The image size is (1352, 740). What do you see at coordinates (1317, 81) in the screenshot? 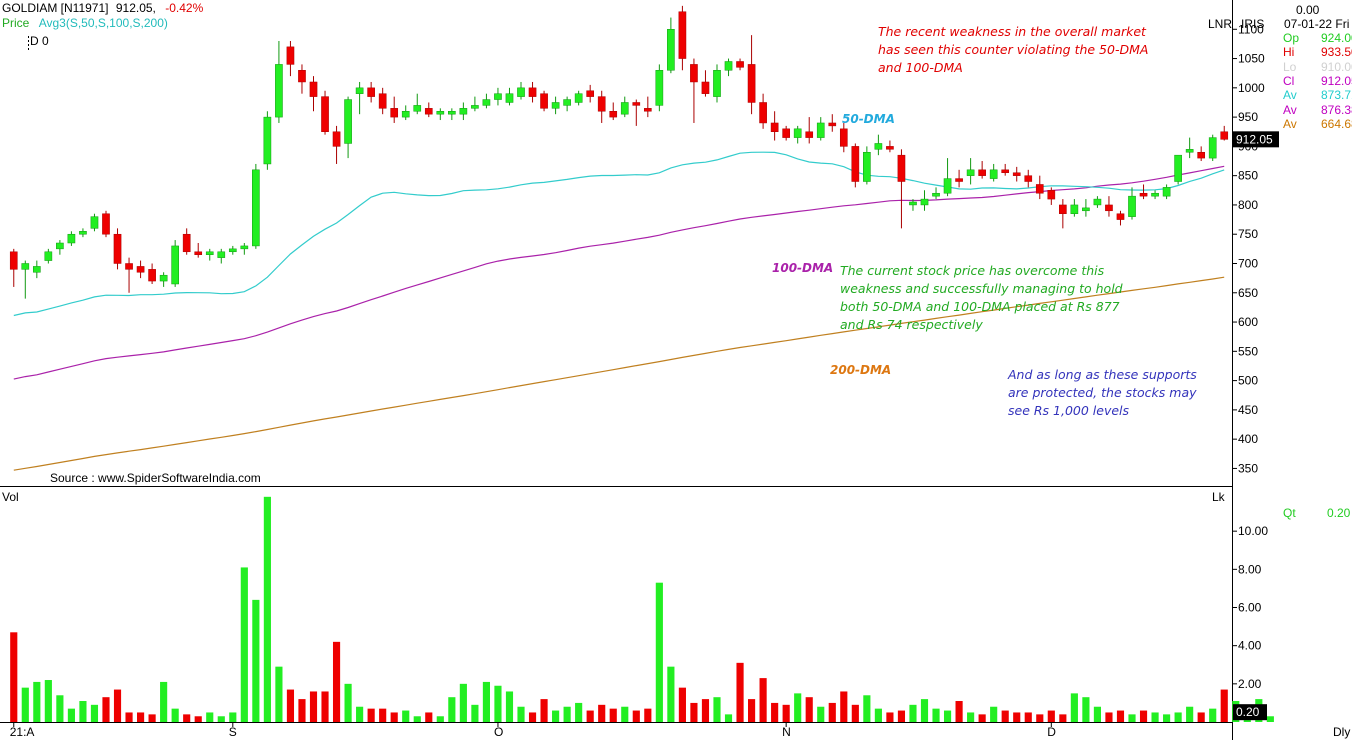
I see `ohlc-row-cl: Cl 912.05` at bounding box center [1317, 81].